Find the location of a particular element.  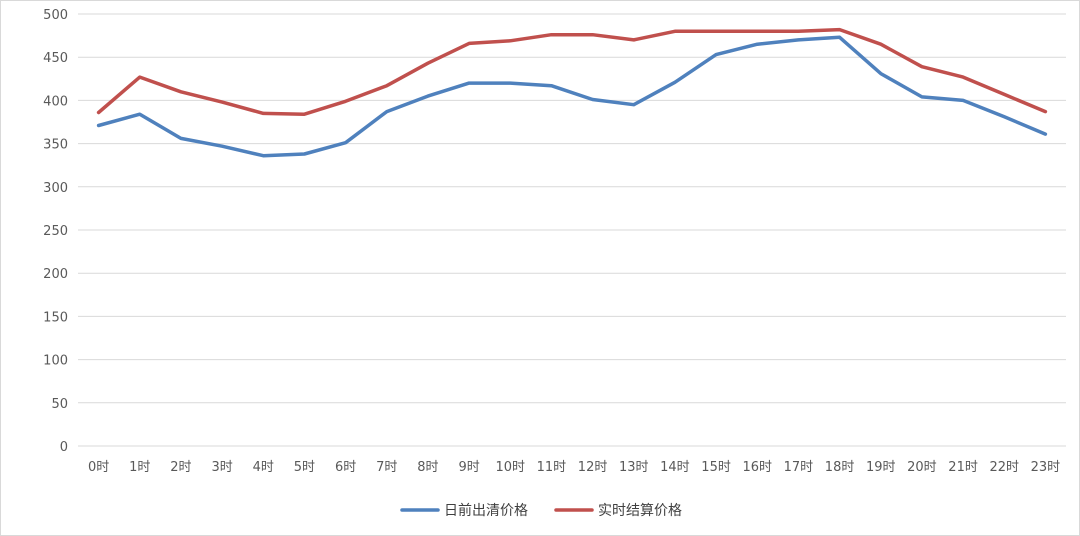

legend-label: 实时结算价格 is located at coordinates (640, 511).